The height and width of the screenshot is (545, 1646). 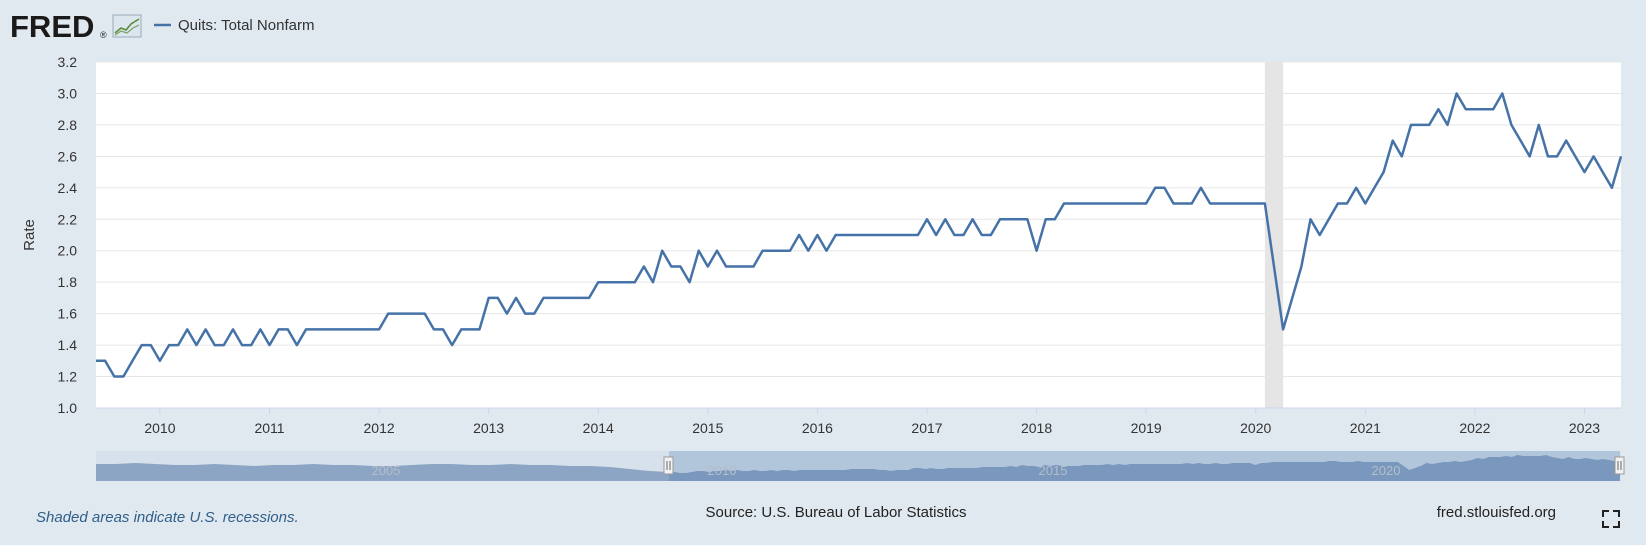 What do you see at coordinates (68, 235) in the screenshot?
I see `y-tick-labels-group: 1.0 1.2 1.4 1.6 1.8 2.0 2.2 2.4 2.6 2.8 3.0 3.2` at bounding box center [68, 235].